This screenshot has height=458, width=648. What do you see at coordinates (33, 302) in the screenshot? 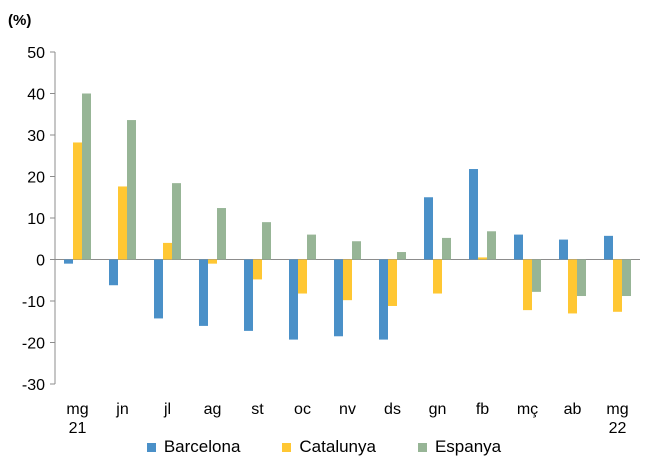
I see `y-tick-label: -10` at bounding box center [33, 302].